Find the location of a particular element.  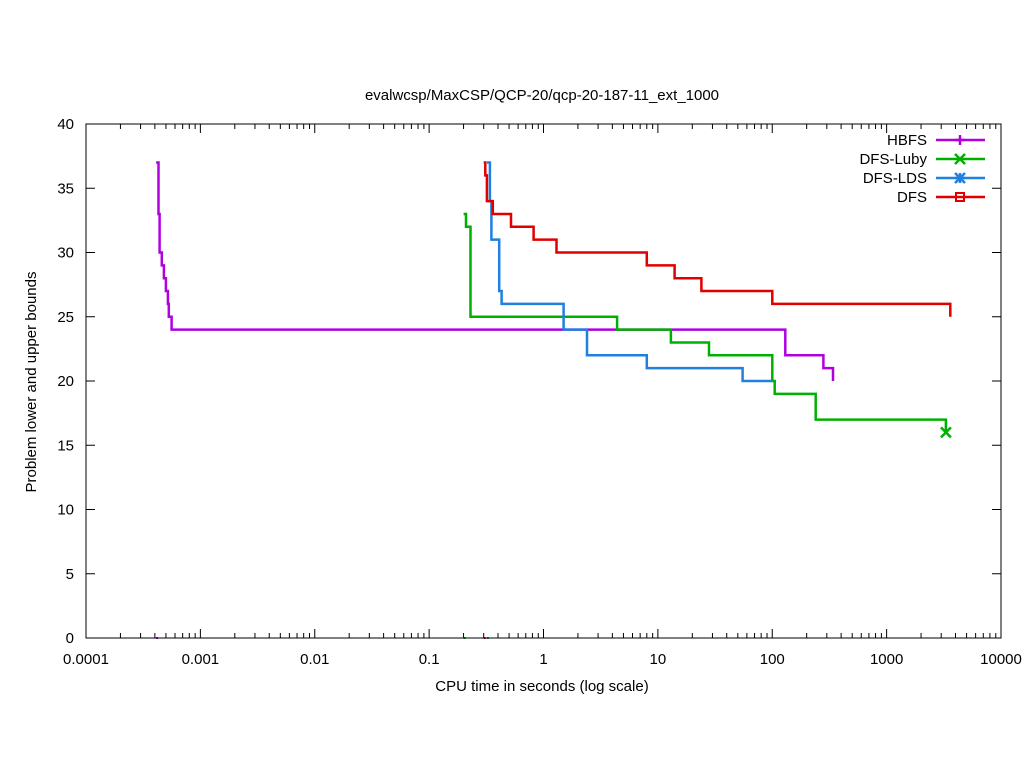

y-tick-label: 40 is located at coordinates (65, 124).